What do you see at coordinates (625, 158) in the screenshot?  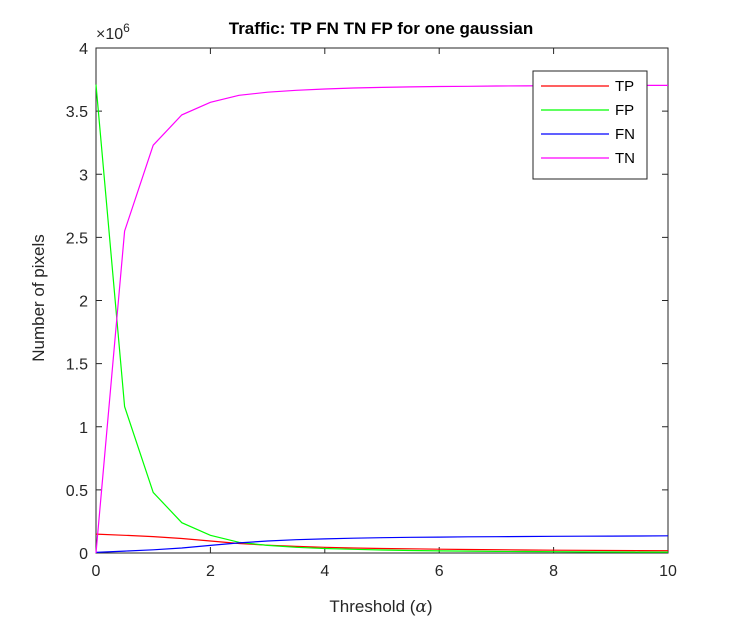 I see `legend-label-tn: TN` at bounding box center [625, 158].